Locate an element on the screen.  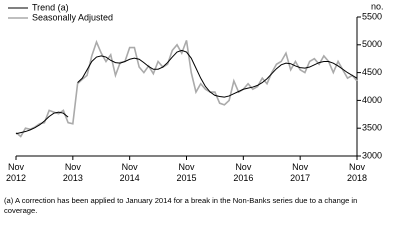
y-tick-label: 5000 is located at coordinates (372, 44).